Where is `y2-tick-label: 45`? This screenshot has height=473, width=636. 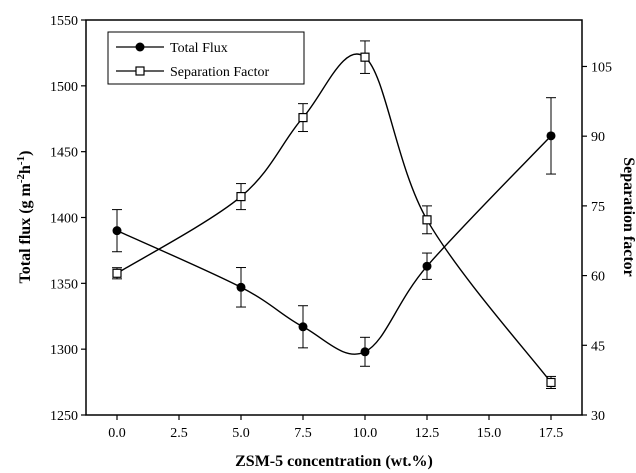 y2-tick-label: 45 is located at coordinates (598, 346).